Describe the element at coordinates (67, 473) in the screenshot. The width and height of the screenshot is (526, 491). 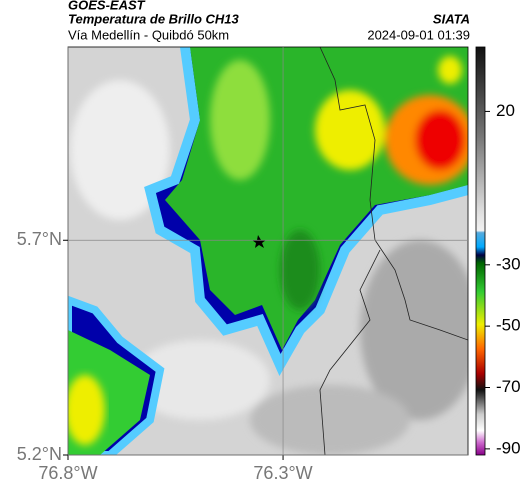
I see `lon-tick-label: 76.8°W` at that location.